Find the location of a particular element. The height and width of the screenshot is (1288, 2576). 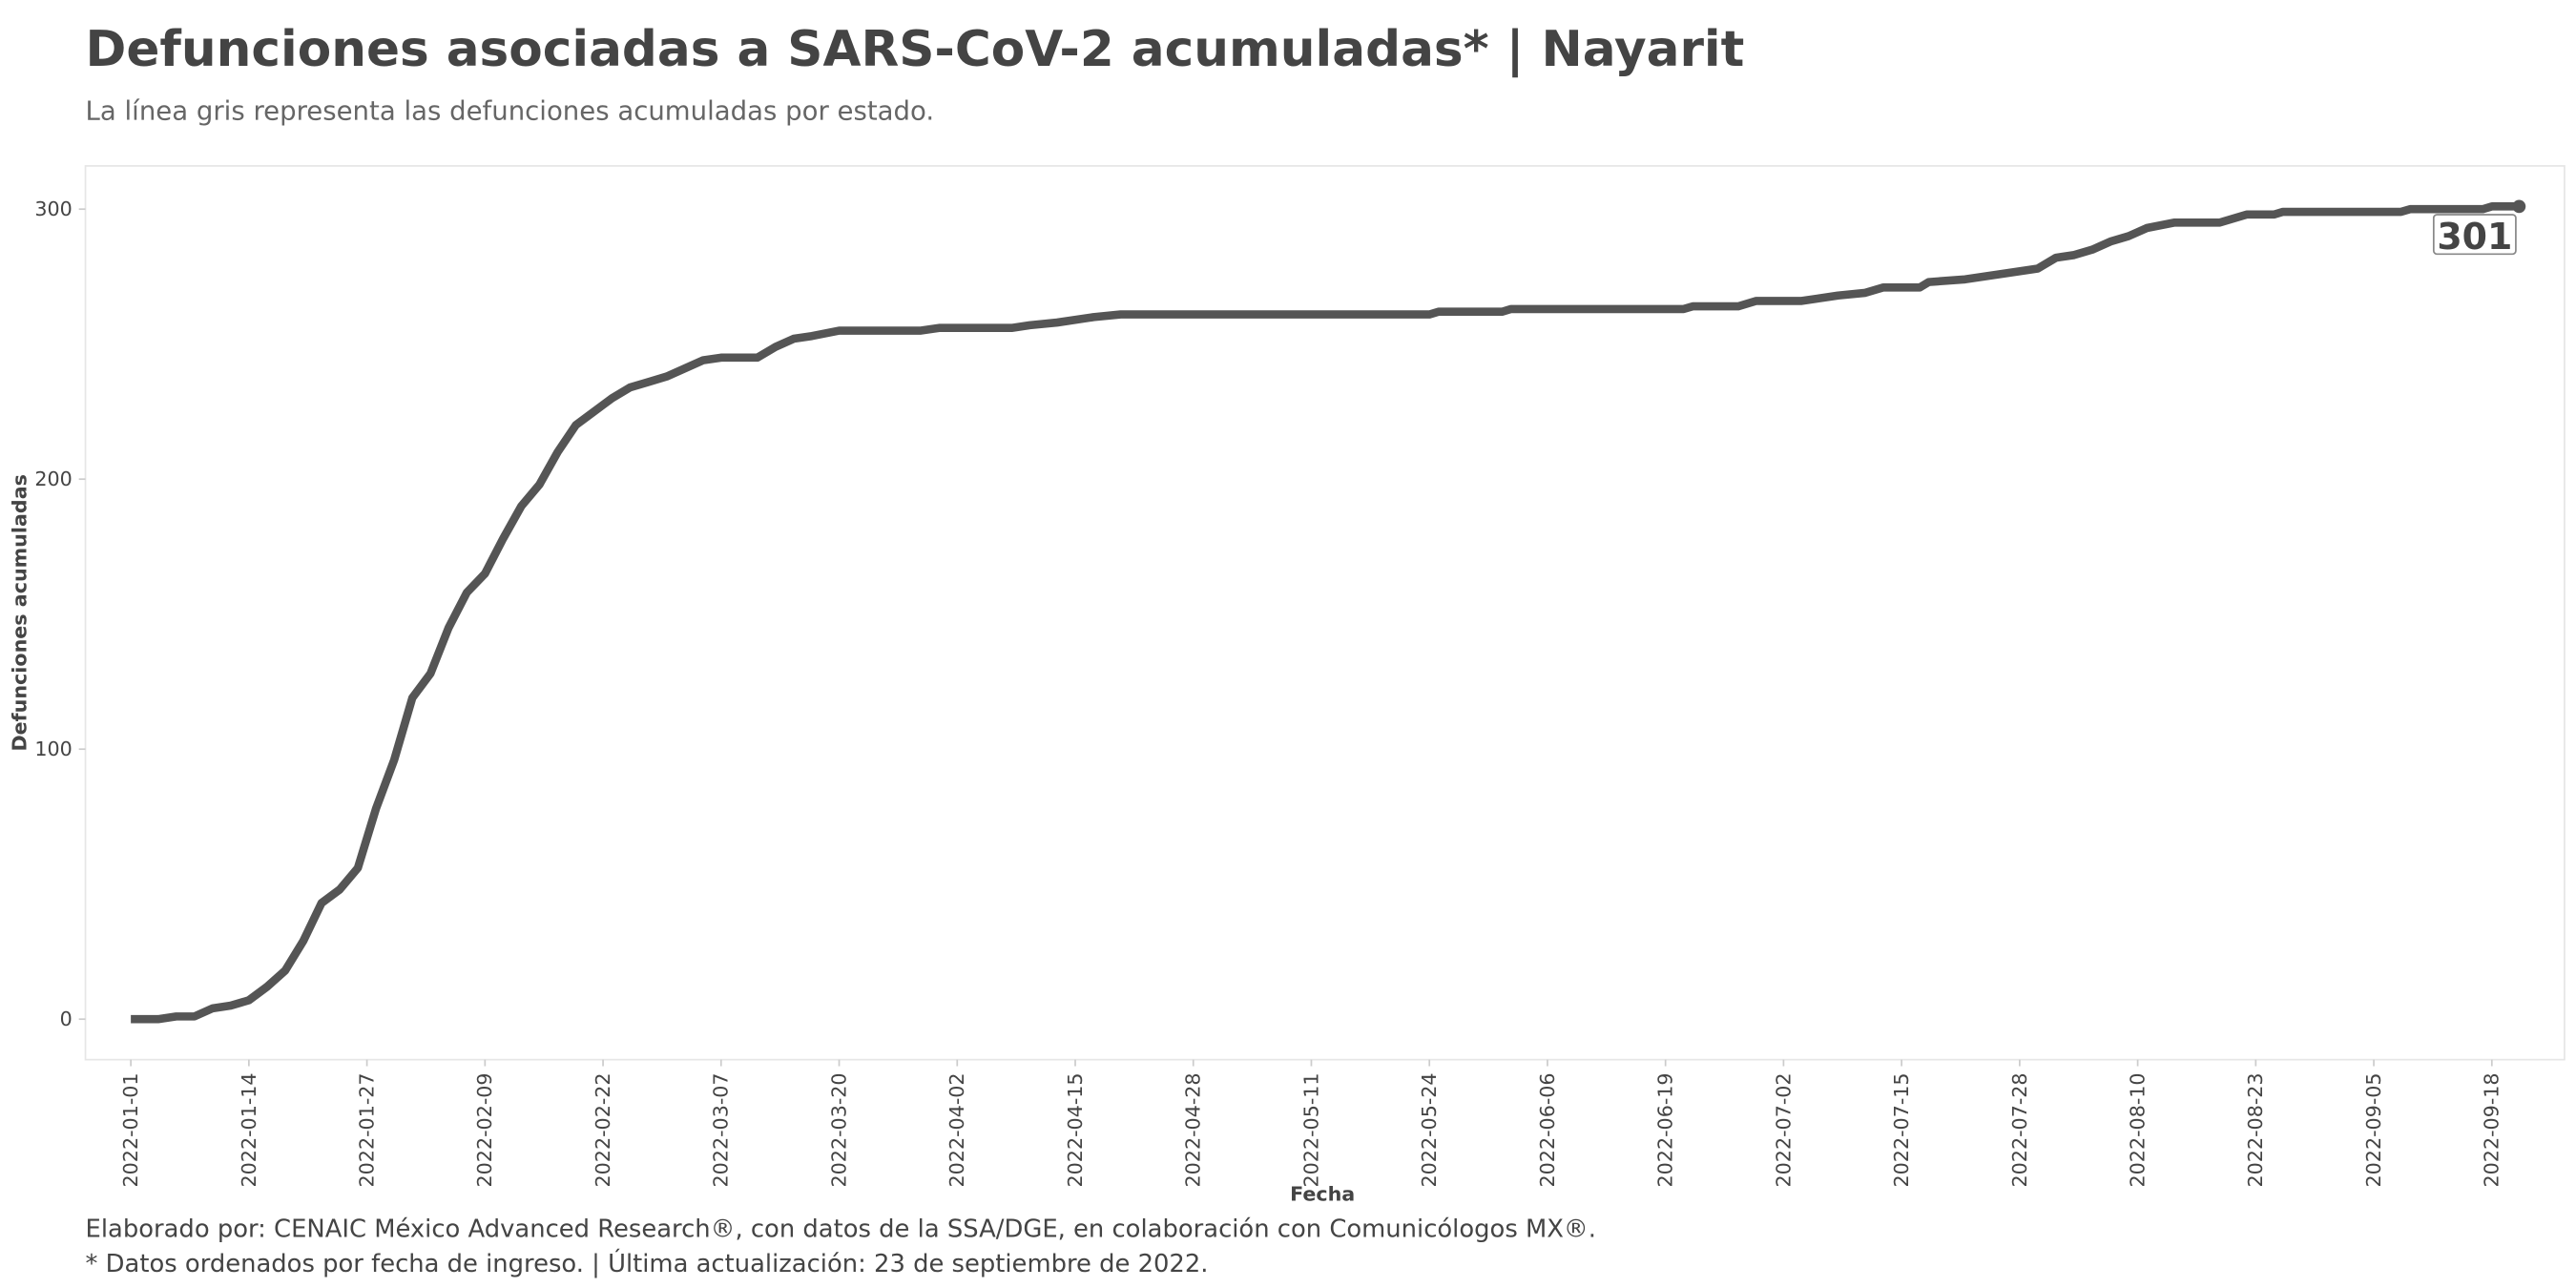

x-tick-label: 2022-07-28 is located at coordinates (2019, 1129).